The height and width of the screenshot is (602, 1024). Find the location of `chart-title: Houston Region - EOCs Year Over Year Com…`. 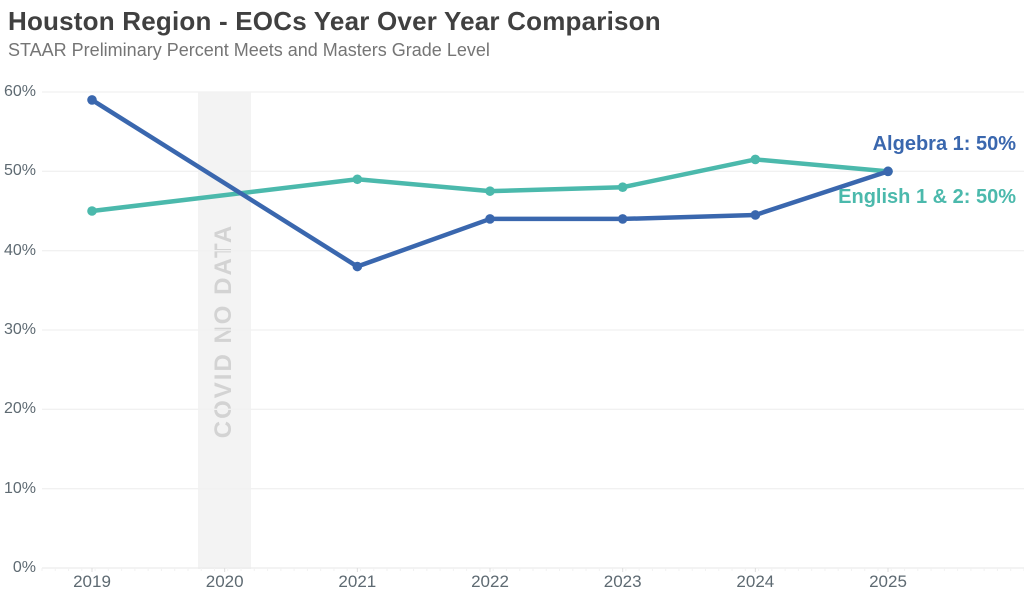

chart-title: Houston Region - EOCs Year Over Year Com… is located at coordinates (334, 21).